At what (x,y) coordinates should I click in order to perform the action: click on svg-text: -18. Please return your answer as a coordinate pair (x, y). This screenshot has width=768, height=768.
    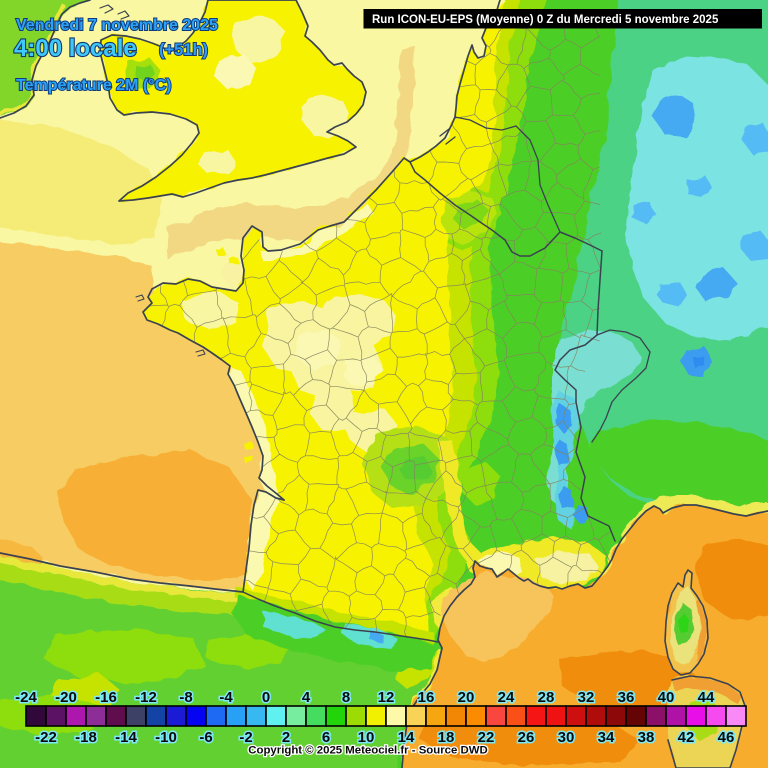
    Looking at the image, I should click on (86, 737).